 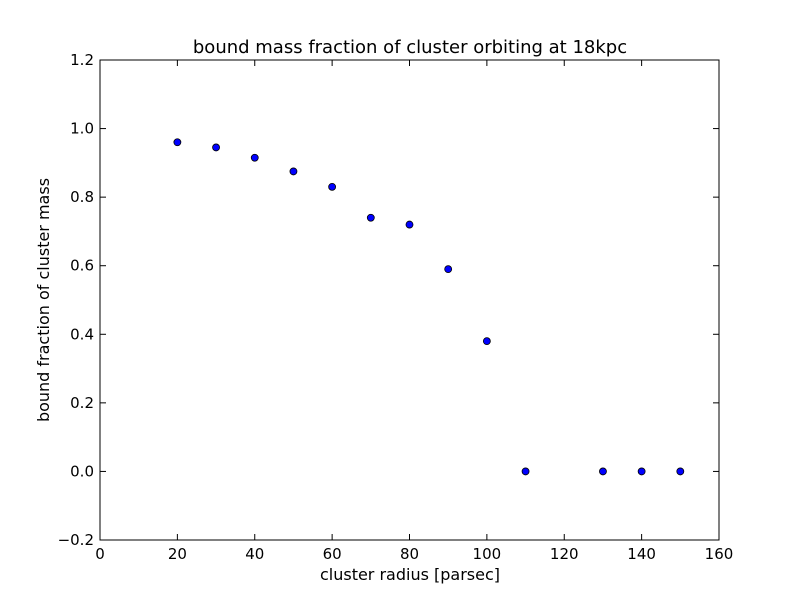 I want to click on y-tick-label: 0.4, so click(x=82, y=334).